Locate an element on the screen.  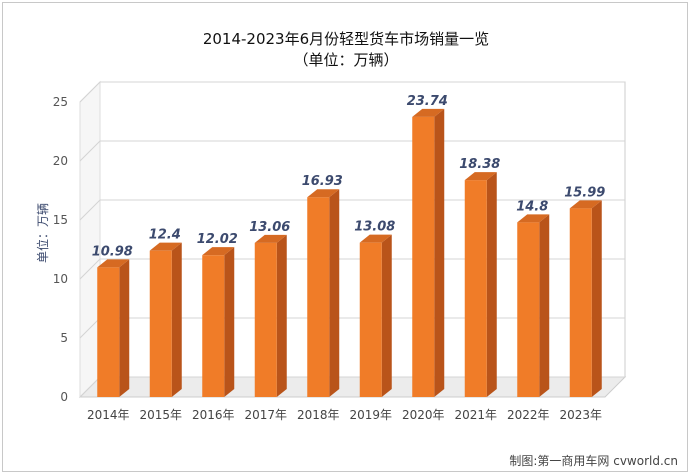
x-tick-label: 2020年 is located at coordinates (423, 415).